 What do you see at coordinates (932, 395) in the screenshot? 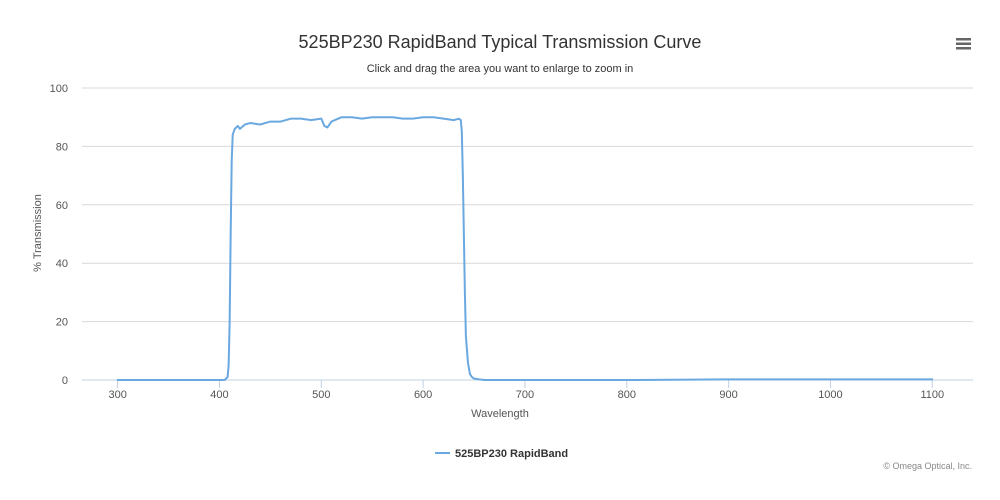
I see `x-tick-label: 1100` at bounding box center [932, 395].